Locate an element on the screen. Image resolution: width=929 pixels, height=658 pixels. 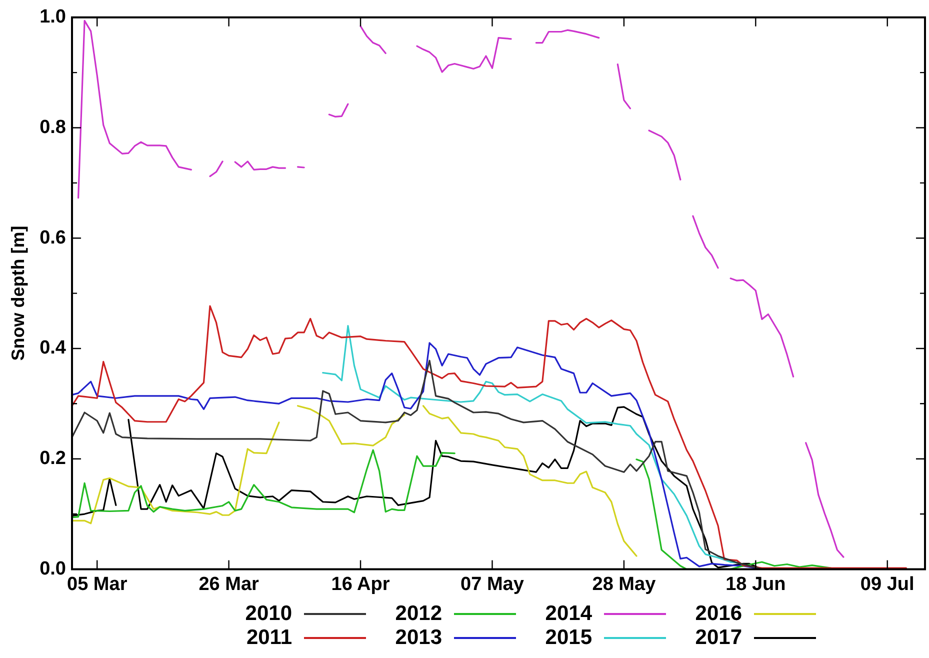
y-tick-label: 0.2 is located at coordinates (53, 459).